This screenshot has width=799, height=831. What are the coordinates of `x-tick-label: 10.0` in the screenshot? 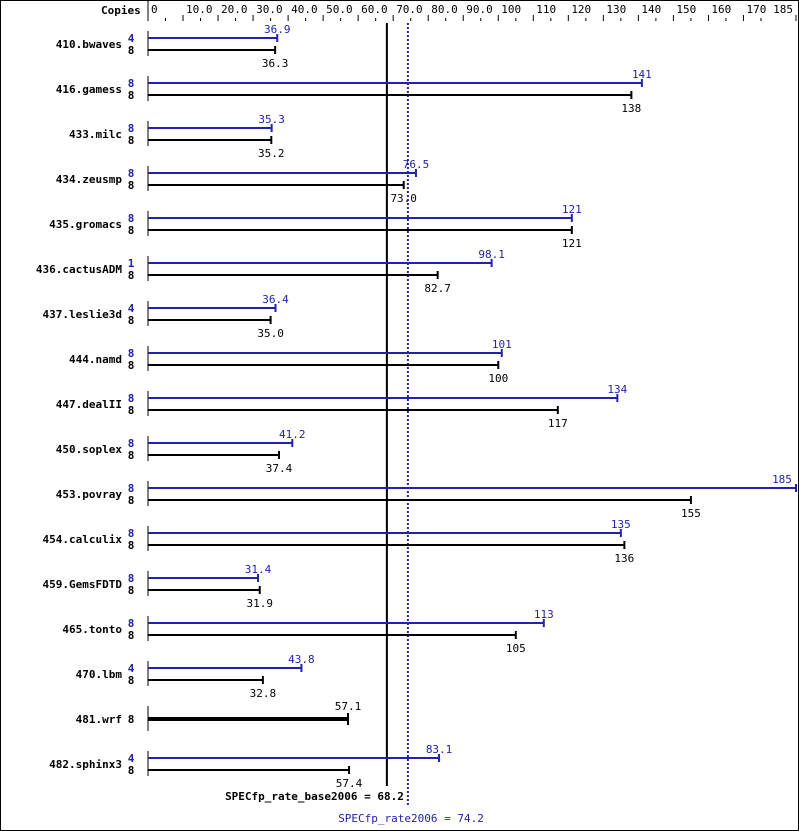 It's located at (199, 9).